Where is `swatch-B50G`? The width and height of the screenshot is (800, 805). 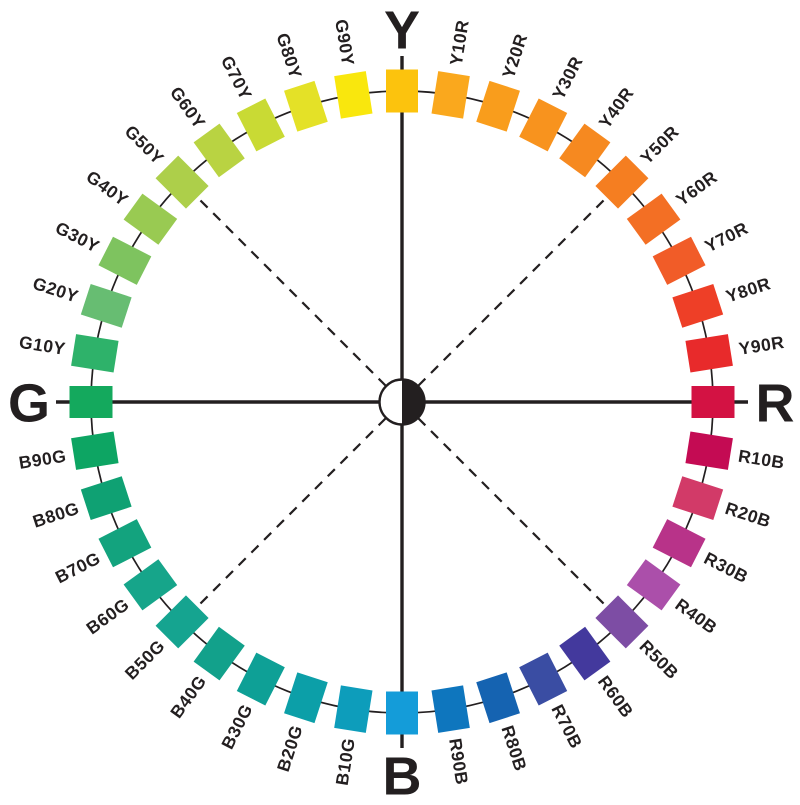
swatch-B50G is located at coordinates (182, 622).